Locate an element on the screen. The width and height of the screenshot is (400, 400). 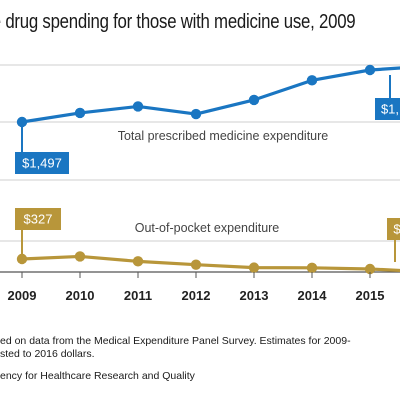
x-tick-label: 2009 is located at coordinates (22, 295).